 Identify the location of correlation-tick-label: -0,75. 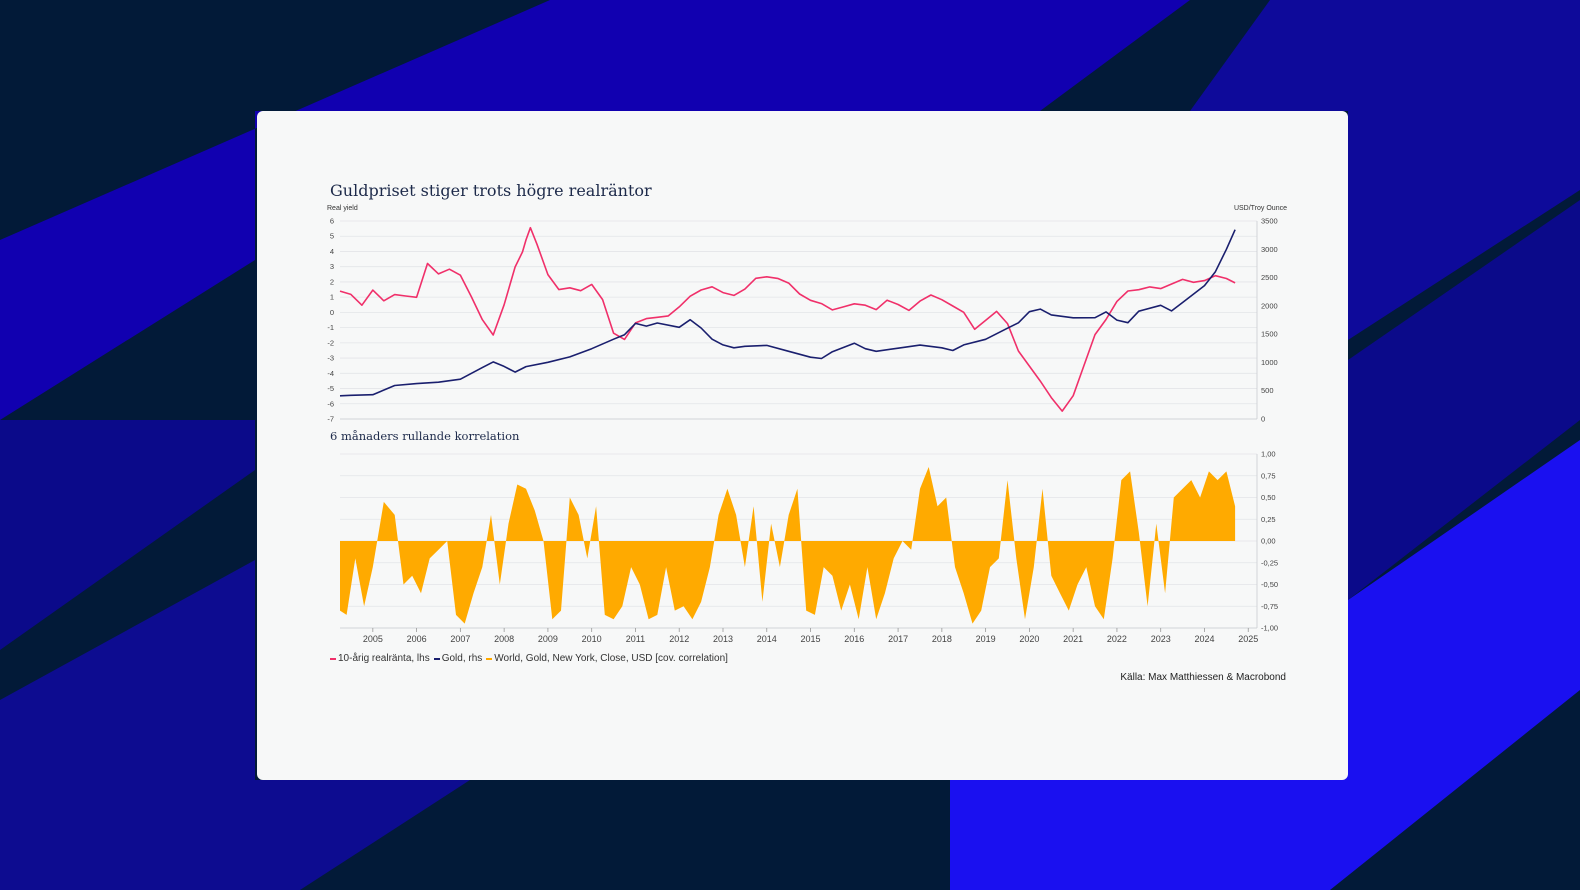
(1269, 606).